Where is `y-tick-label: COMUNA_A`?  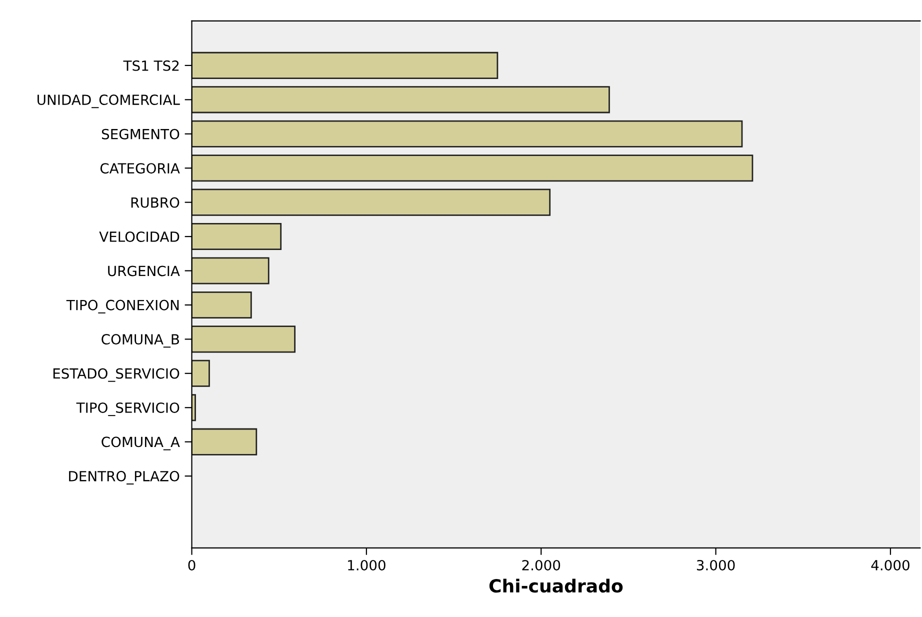 y-tick-label: COMUNA_A is located at coordinates (141, 443).